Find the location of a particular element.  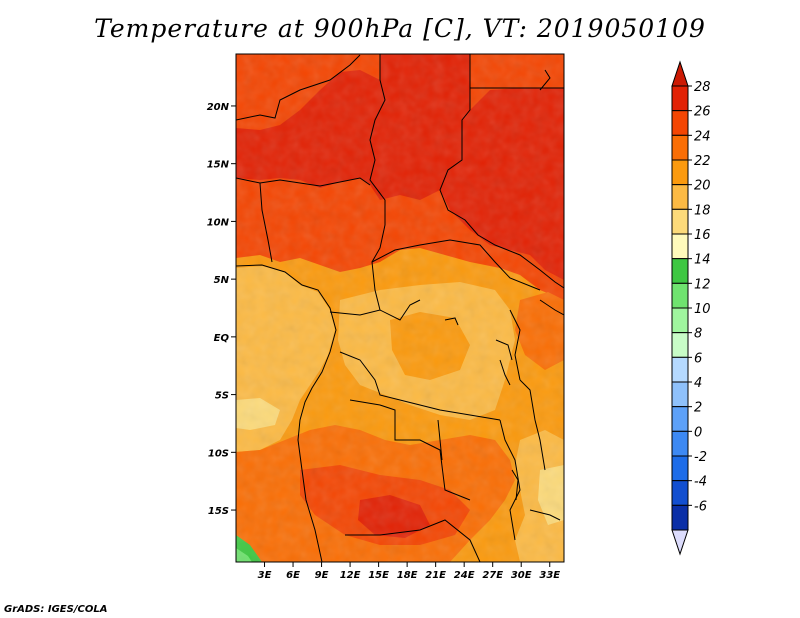

lon-tick-label: 18E is located at coordinates (407, 575).